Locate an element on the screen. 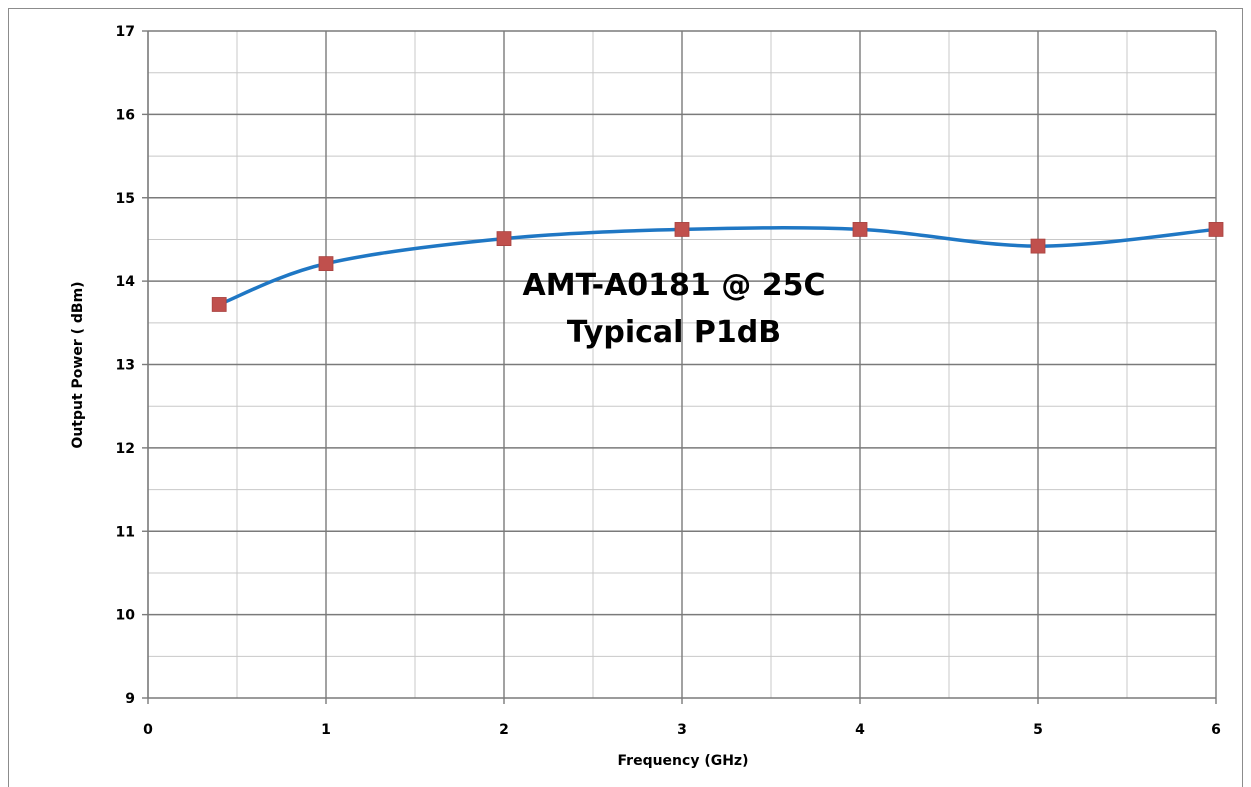 This screenshot has width=1251, height=787. y-tick-label: 17 is located at coordinates (125, 32).